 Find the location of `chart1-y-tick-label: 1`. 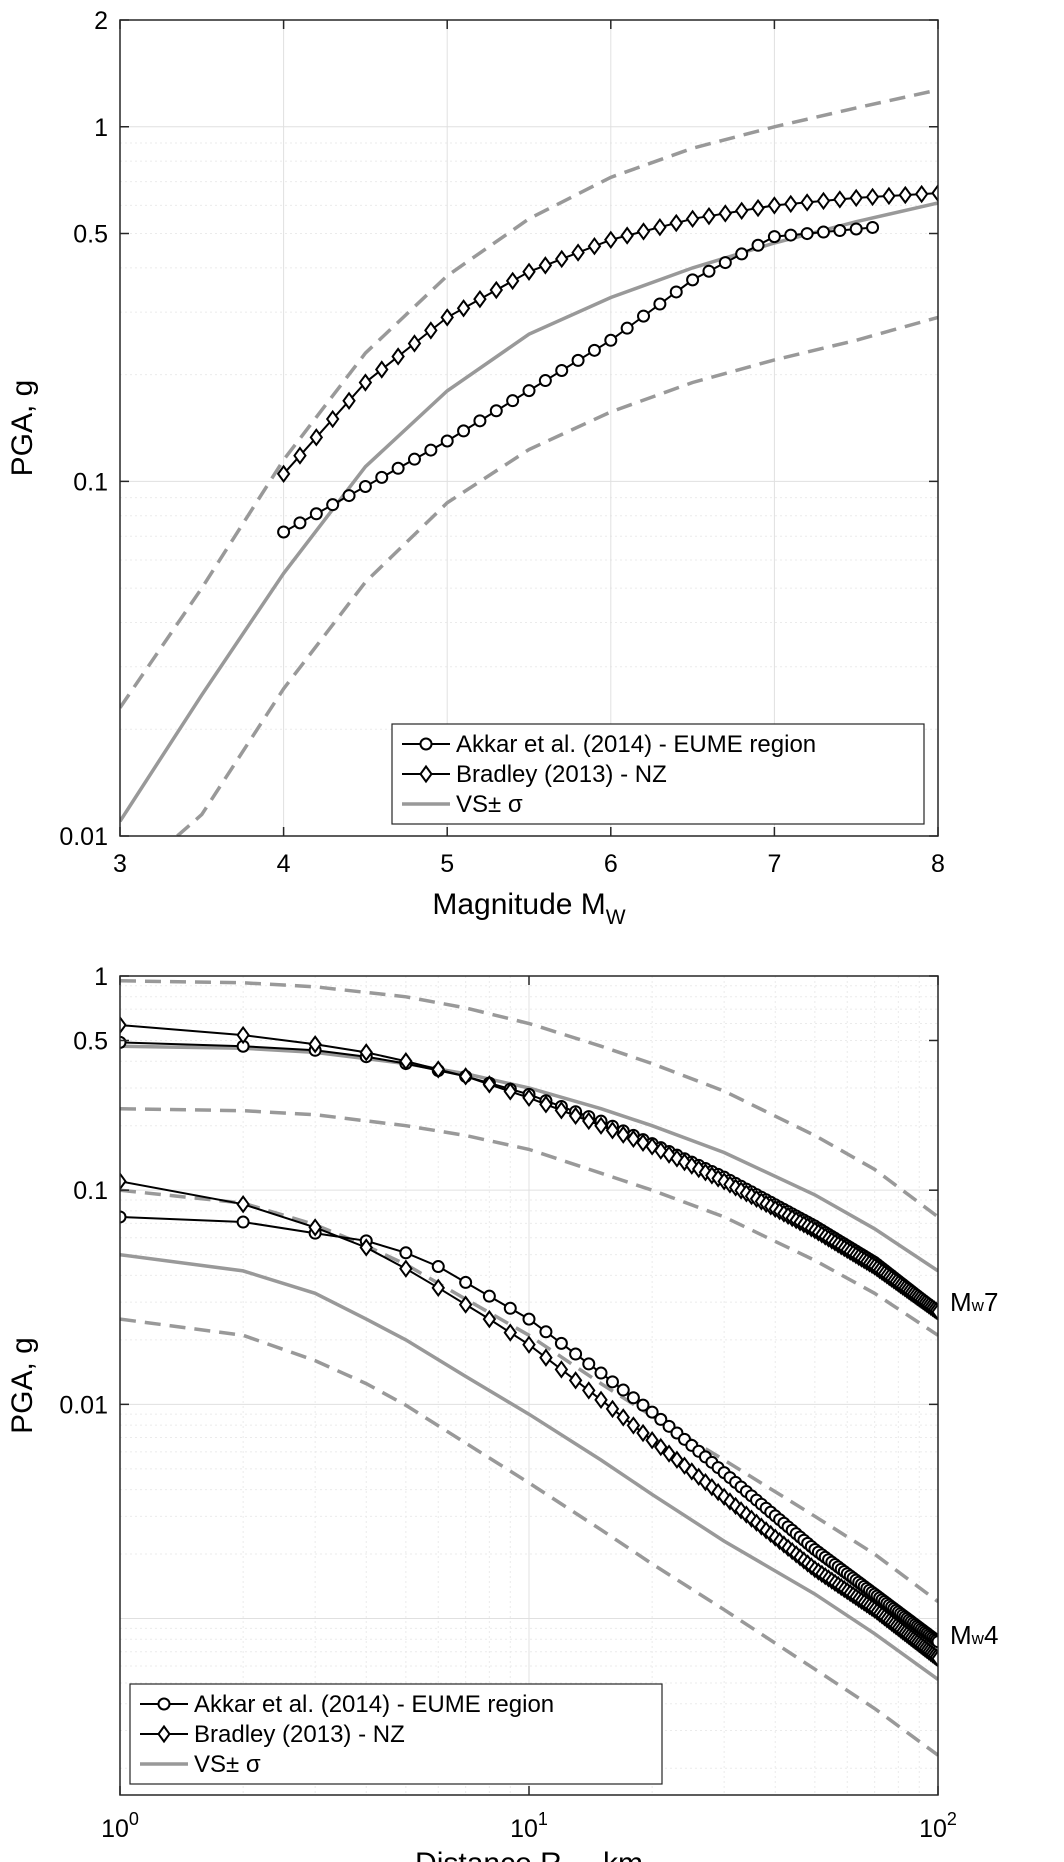

chart1-y-tick-label: 1 is located at coordinates (101, 128).